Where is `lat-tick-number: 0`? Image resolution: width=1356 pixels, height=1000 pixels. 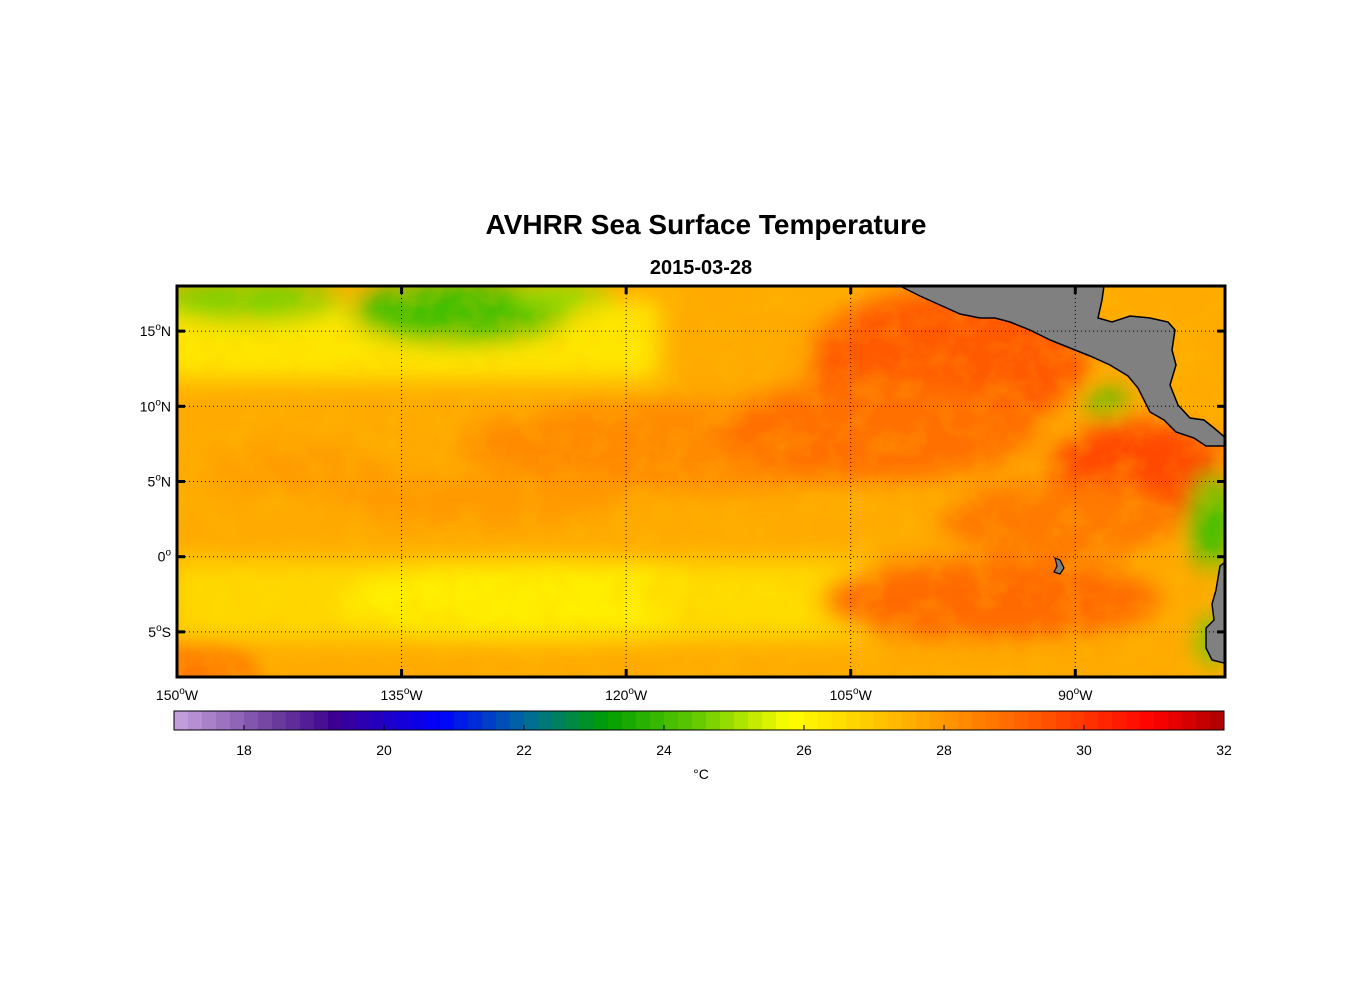
lat-tick-number: 0 is located at coordinates (162, 557).